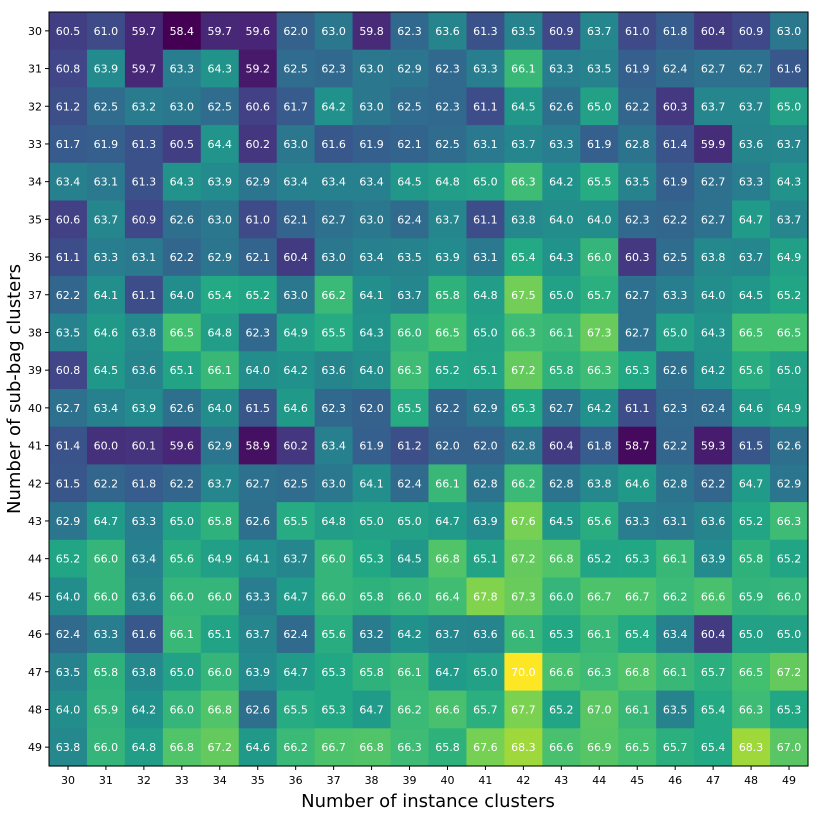 This screenshot has height=822, width=822. What do you see at coordinates (599, 596) in the screenshot?
I see `cell-value-label: 66.7` at bounding box center [599, 596].